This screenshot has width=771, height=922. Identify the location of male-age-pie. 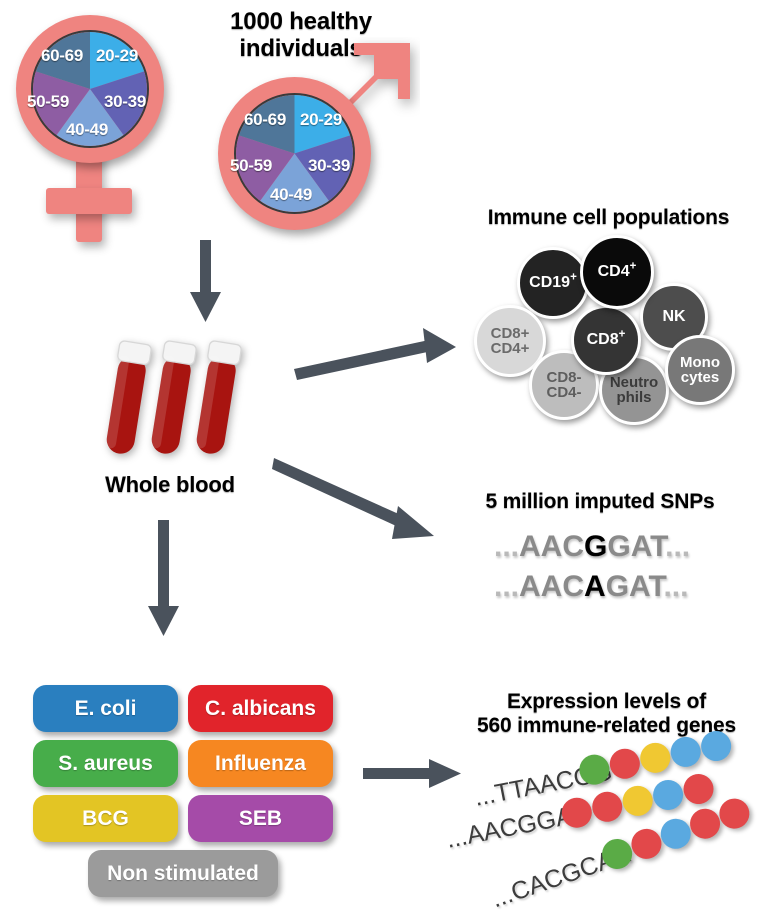
(294, 153).